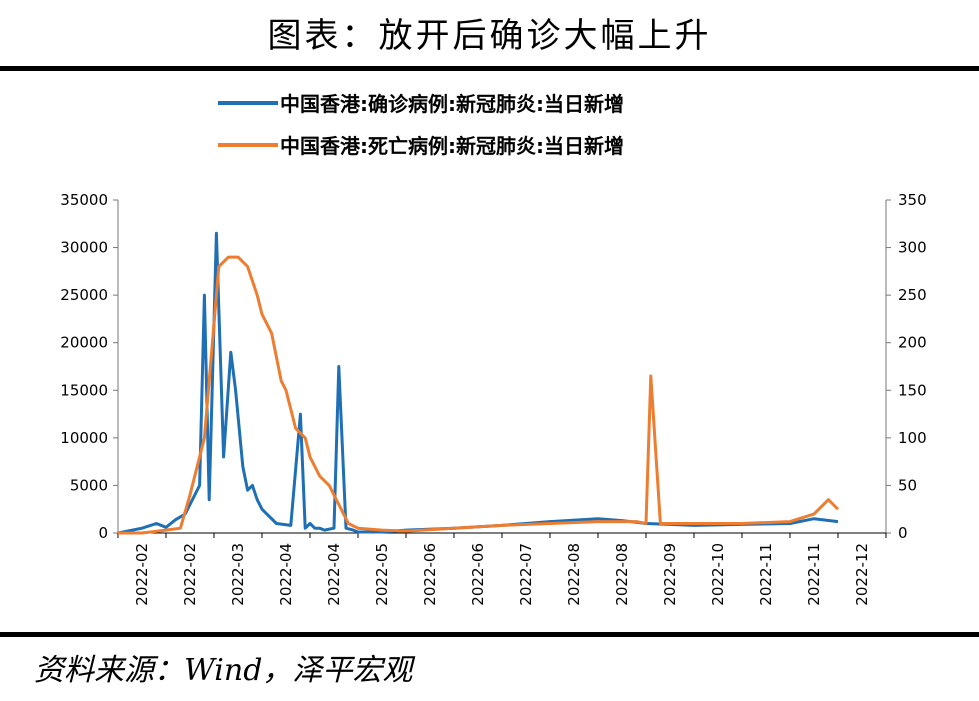 The width and height of the screenshot is (979, 701). Describe the element at coordinates (84, 200) in the screenshot. I see `y-left-tick-label: 35000` at that location.